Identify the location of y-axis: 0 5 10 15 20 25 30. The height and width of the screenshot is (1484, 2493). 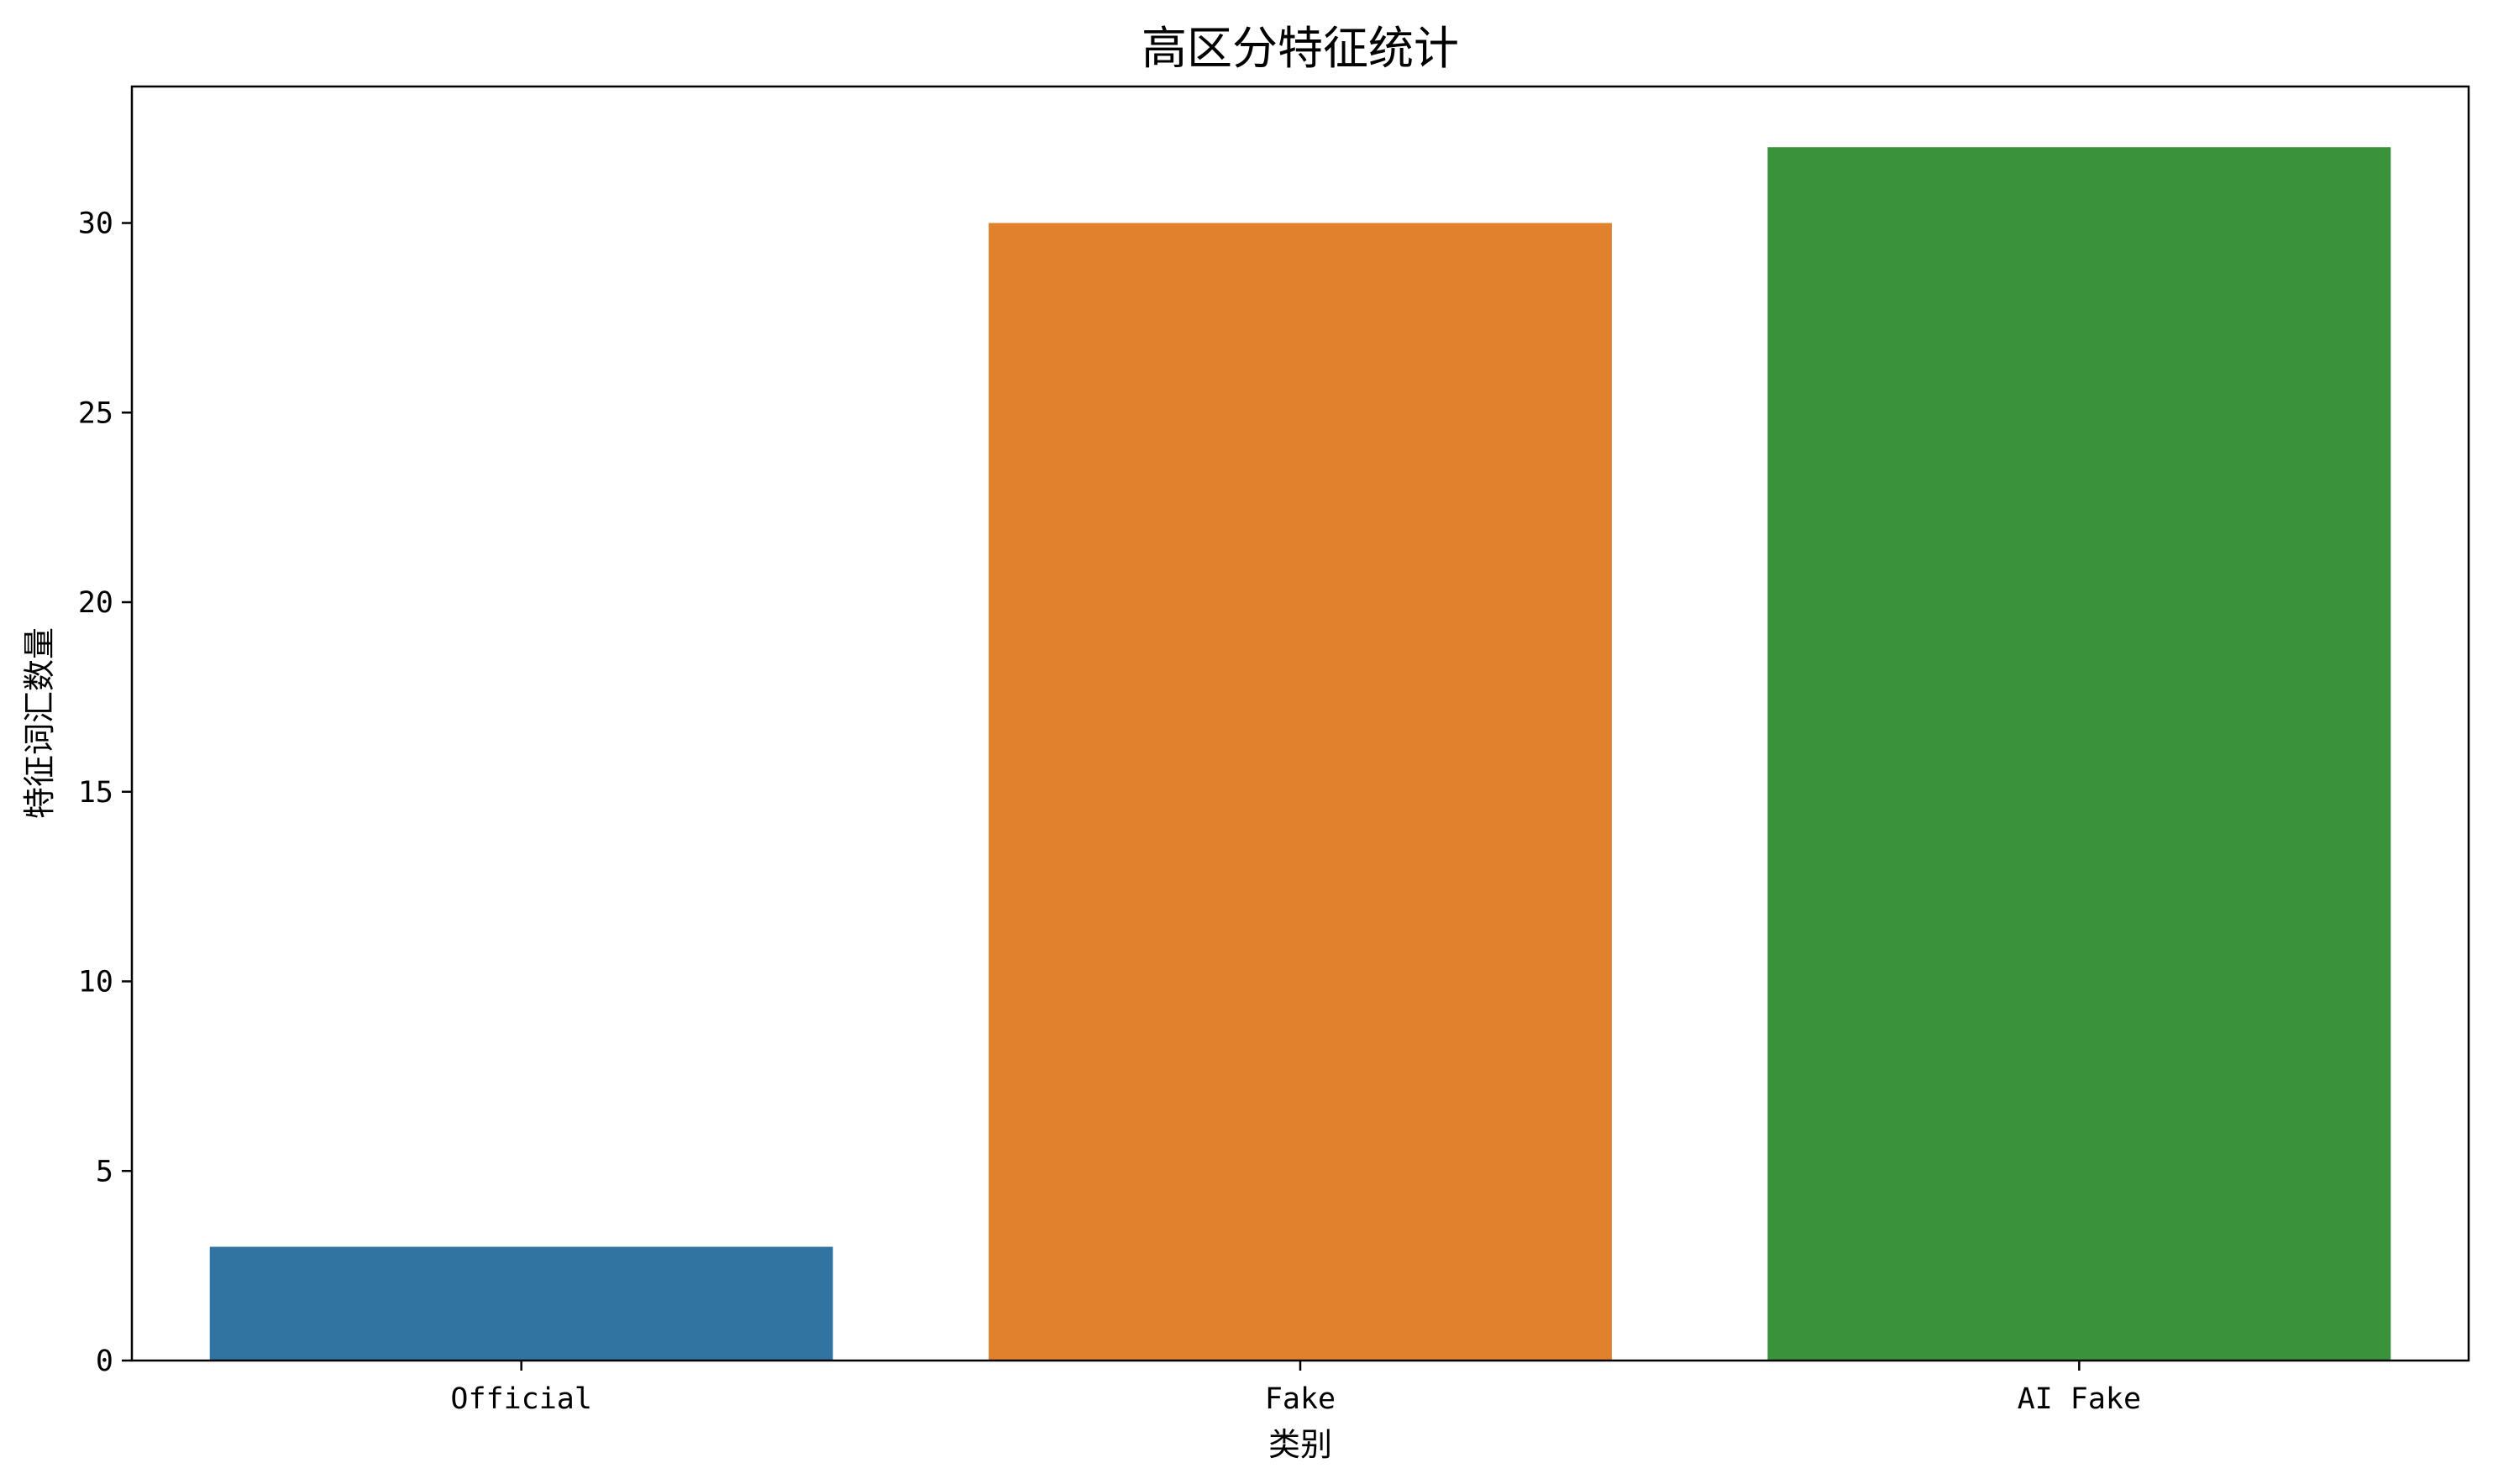
(105, 792).